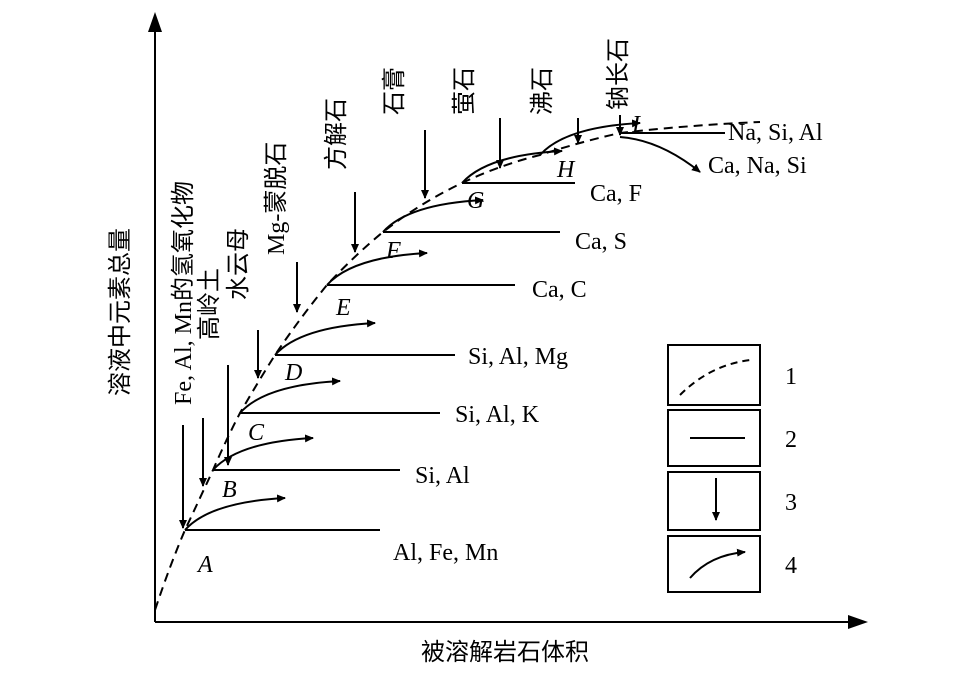  Describe the element at coordinates (518, 357) in the screenshot. I see `element-label: Si, Al, Mg` at that location.